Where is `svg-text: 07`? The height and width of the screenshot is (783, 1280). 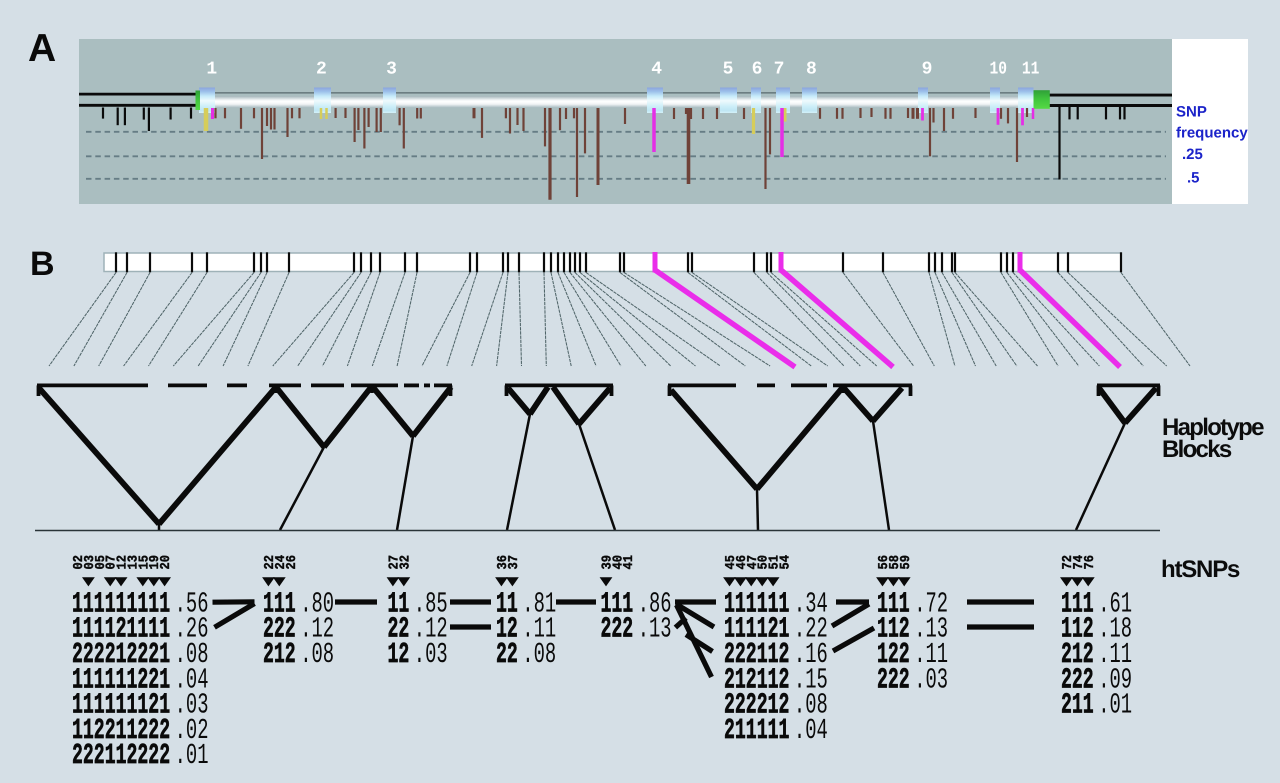 svg-text: 07 is located at coordinates (112, 562).